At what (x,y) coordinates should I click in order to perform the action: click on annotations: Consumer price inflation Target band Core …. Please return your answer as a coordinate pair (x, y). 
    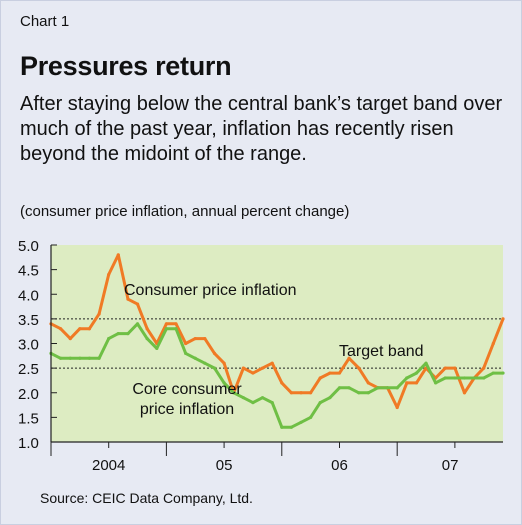
    Looking at the image, I should click on (274, 350).